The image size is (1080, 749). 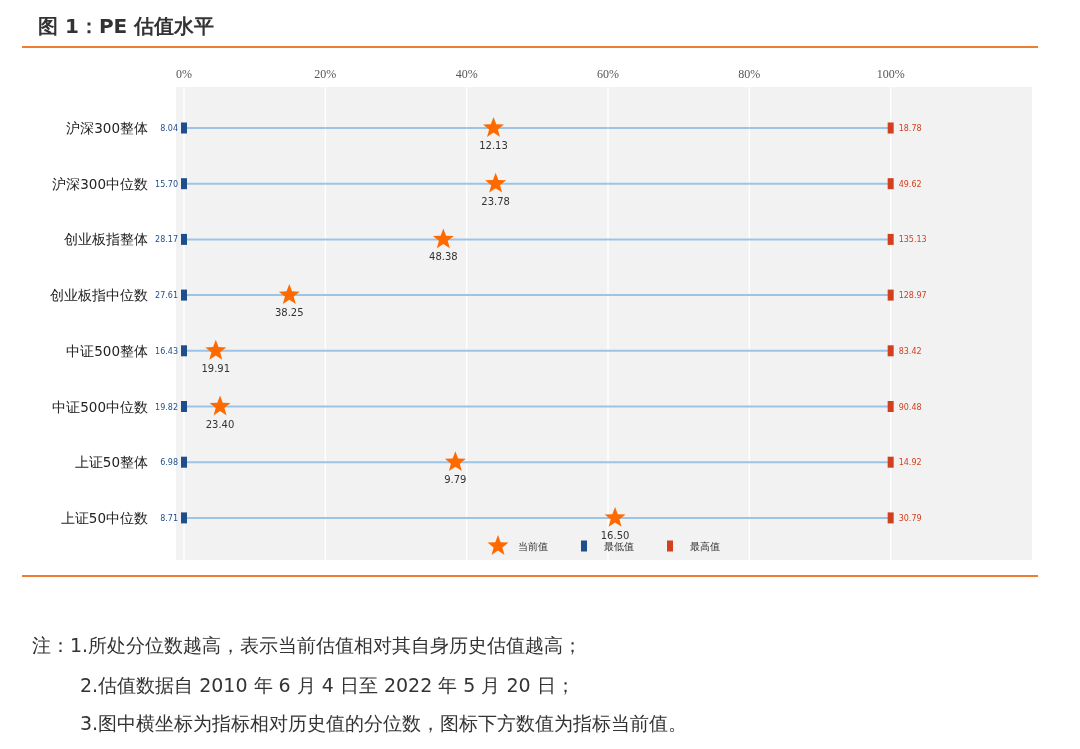 What do you see at coordinates (325, 74) in the screenshot?
I see `x-tick-label: 20%` at bounding box center [325, 74].